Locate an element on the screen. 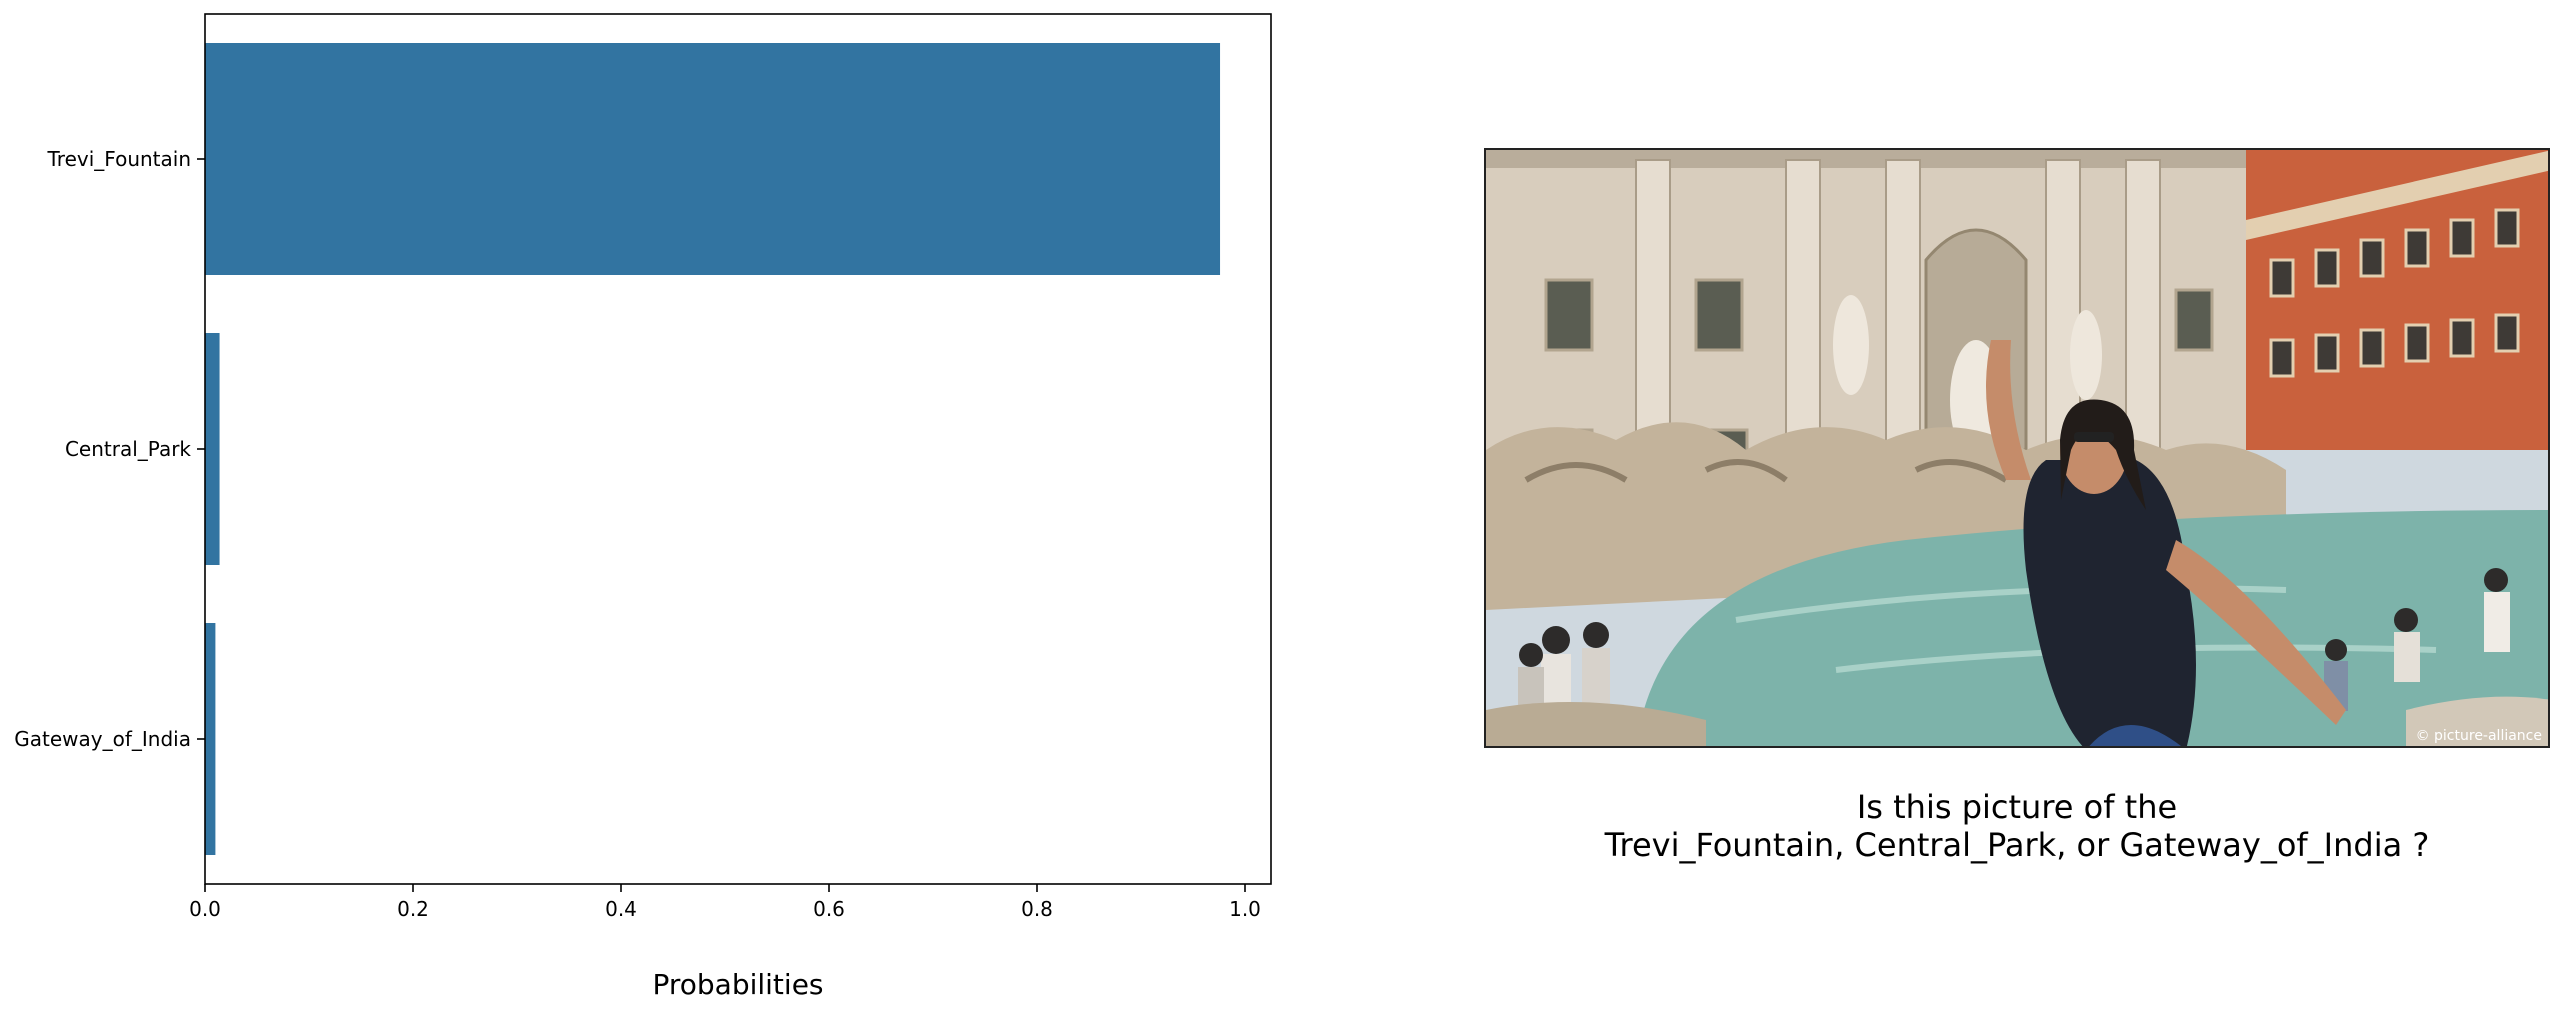 The image size is (2564, 1014). y-tick-label: Trevi_Fountain is located at coordinates (119, 159).